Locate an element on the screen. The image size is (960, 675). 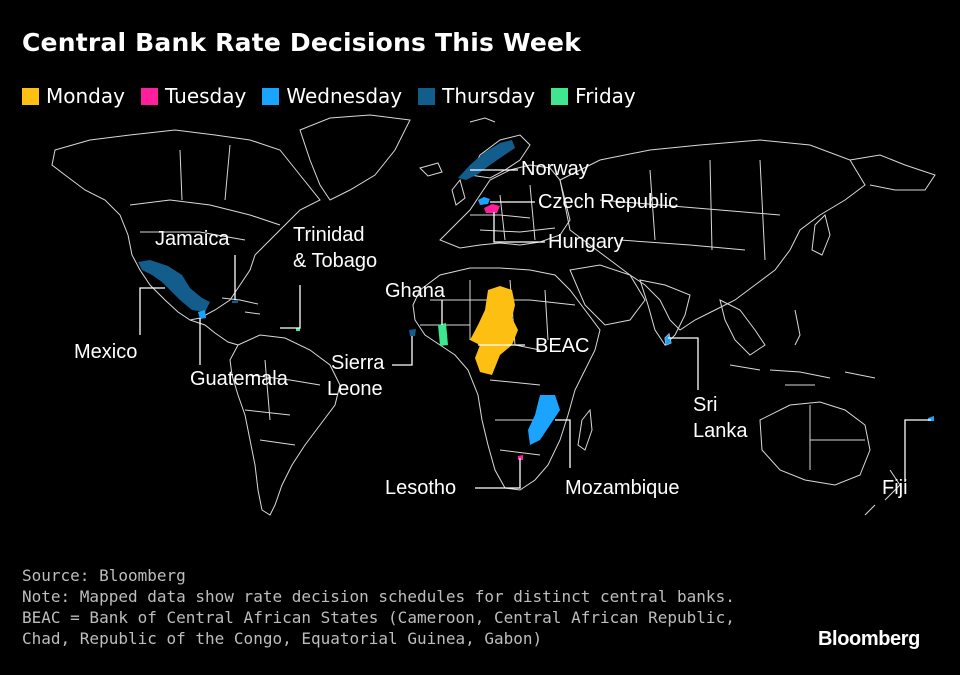
land-africa is located at coordinates (506, 379).